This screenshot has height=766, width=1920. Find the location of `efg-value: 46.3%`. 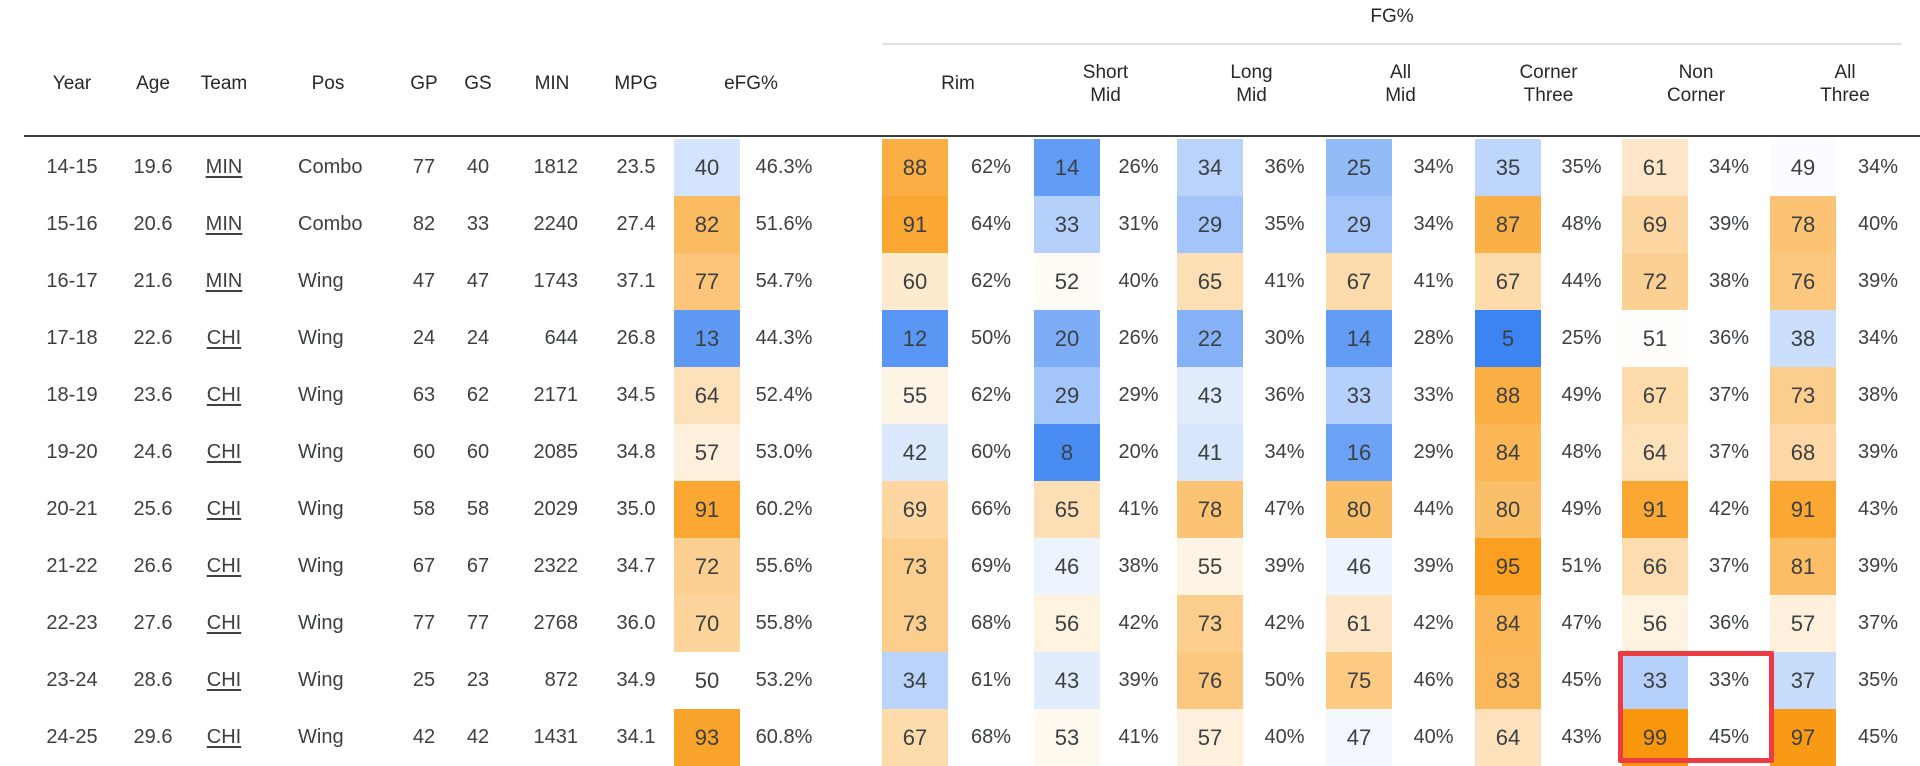

efg-value: 46.3% is located at coordinates (784, 167).